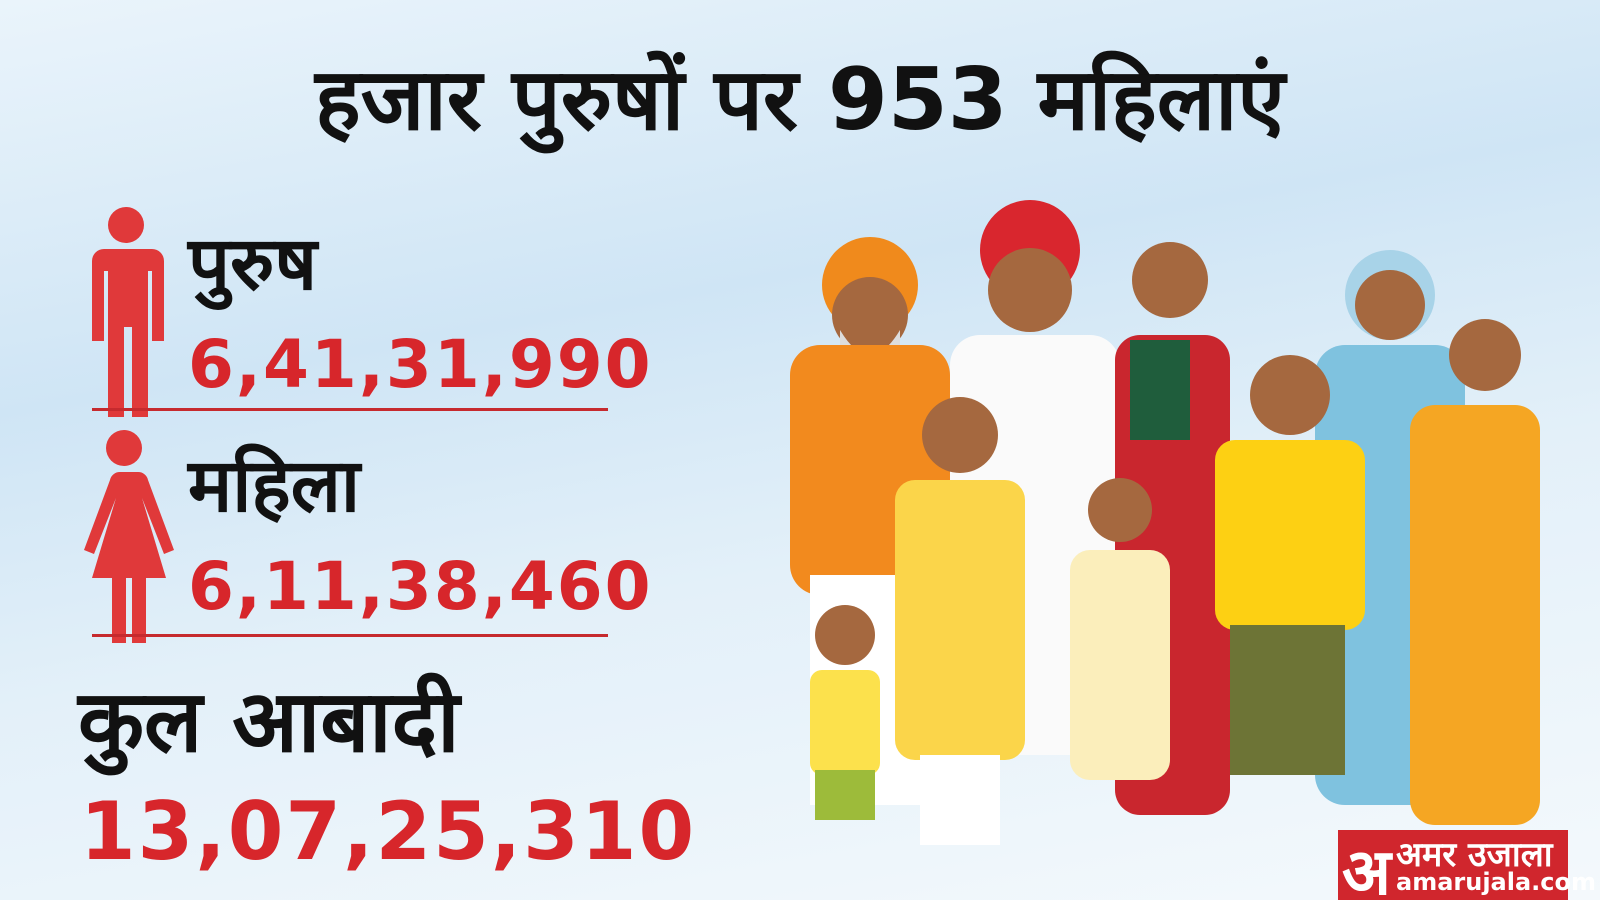 The width and height of the screenshot is (1600, 900). I want to click on male-icon, so click(128, 312).